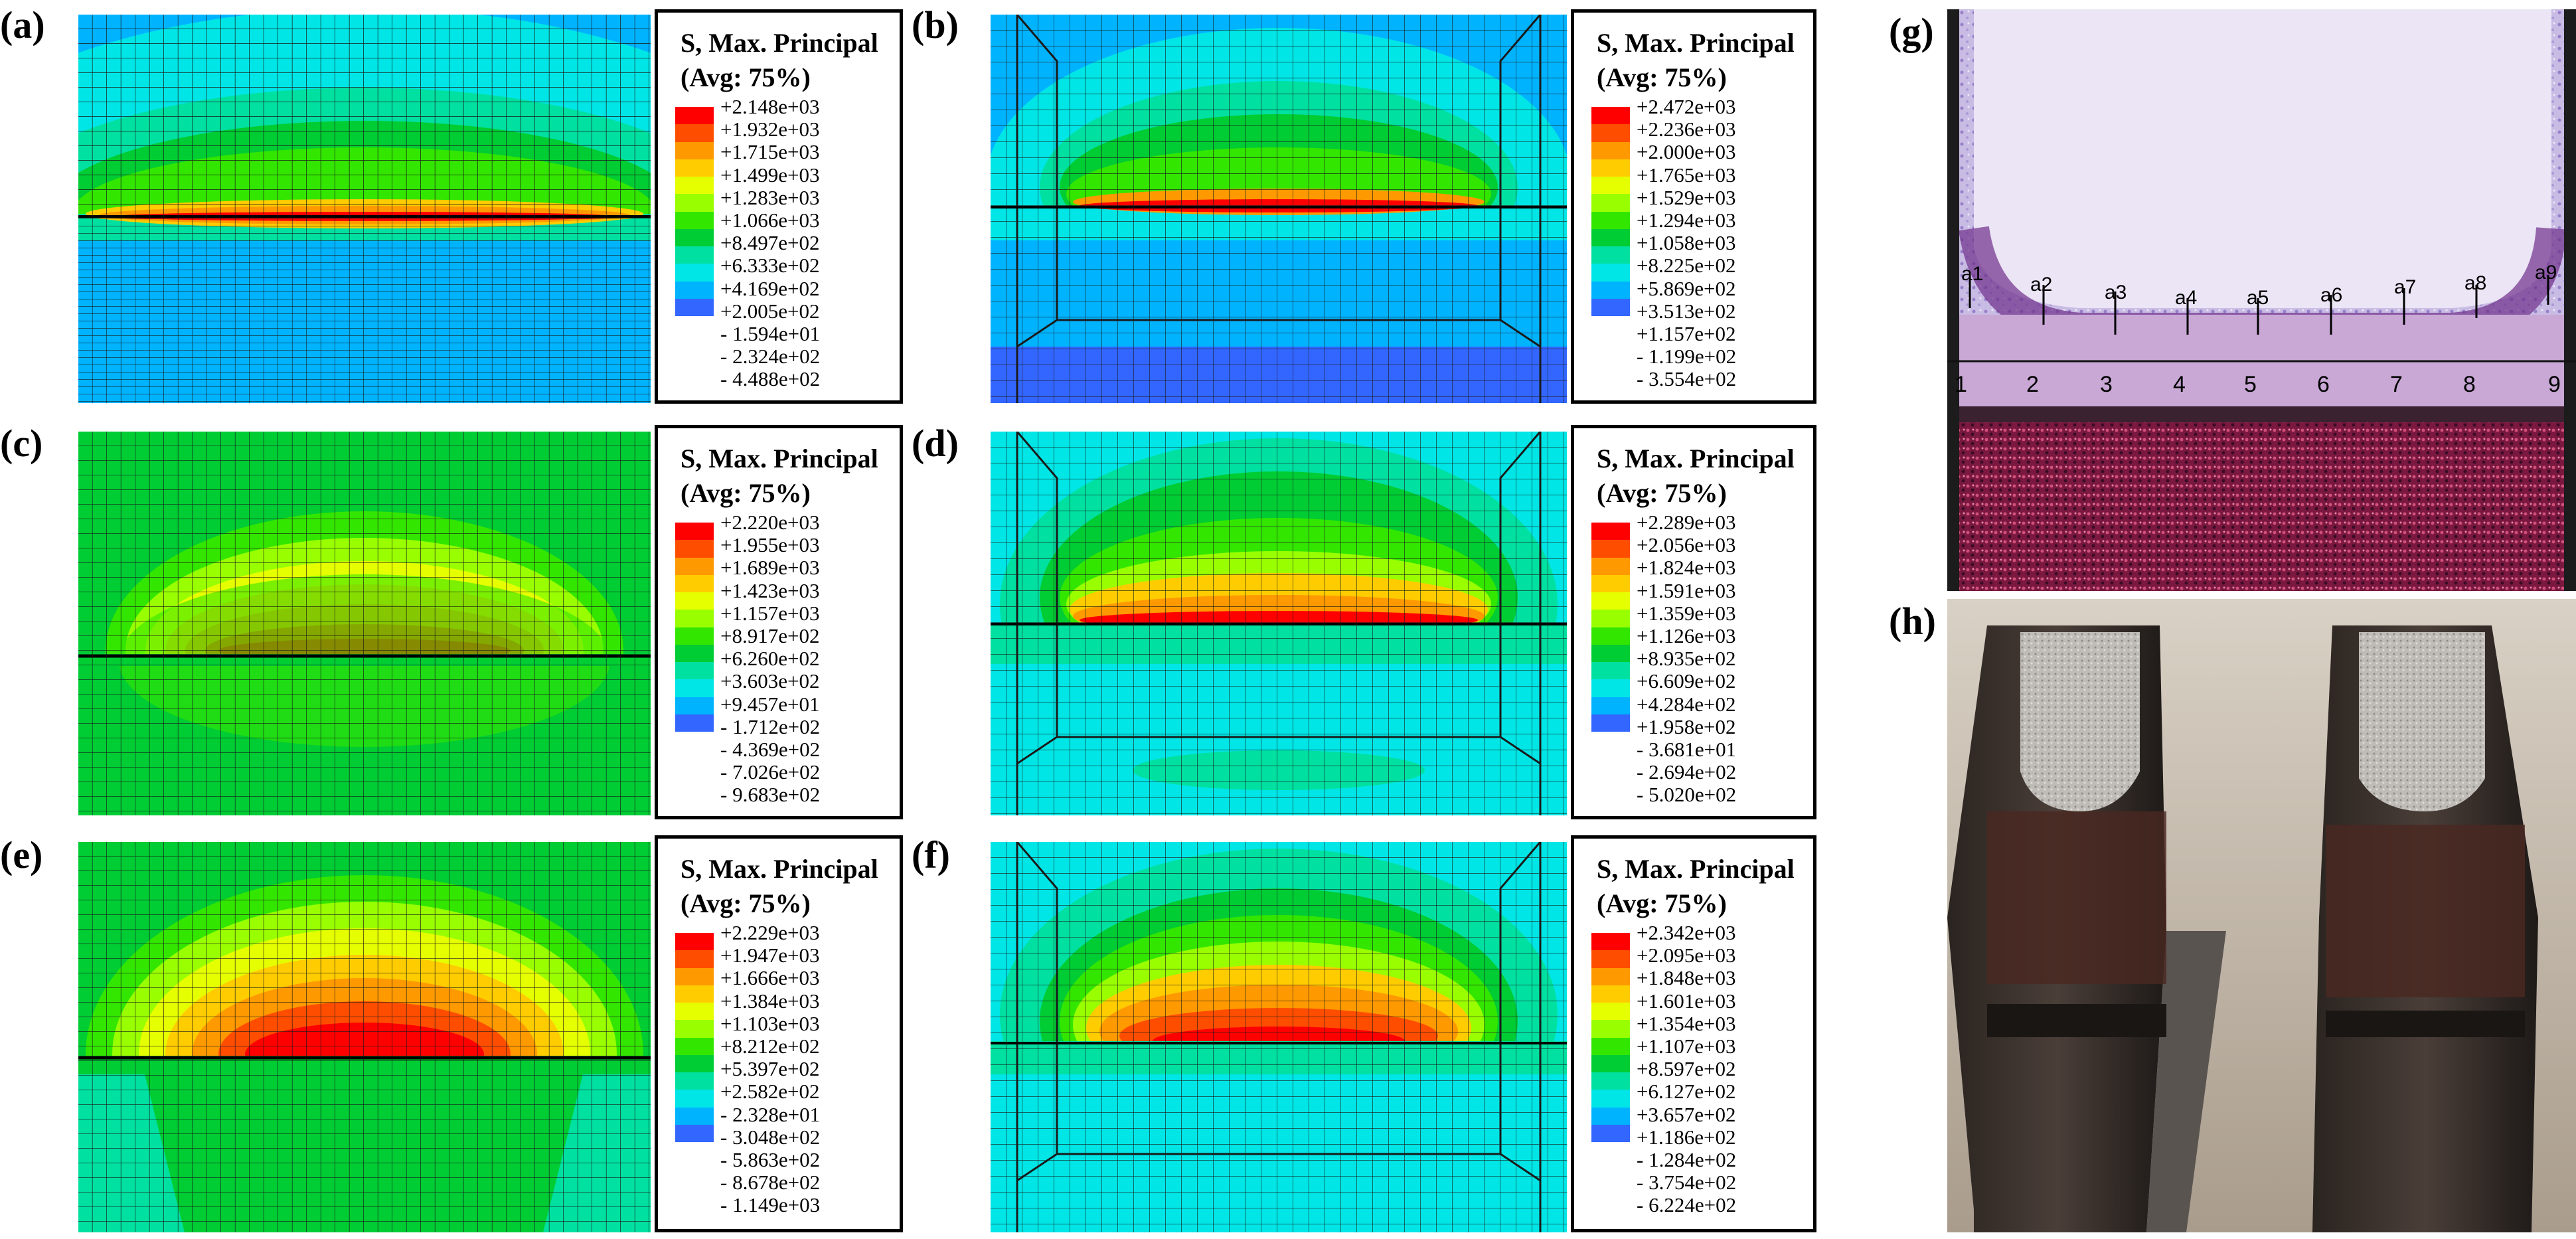 This screenshot has height=1239, width=2576. I want to click on measure-label-a8: a8, so click(2475, 283).